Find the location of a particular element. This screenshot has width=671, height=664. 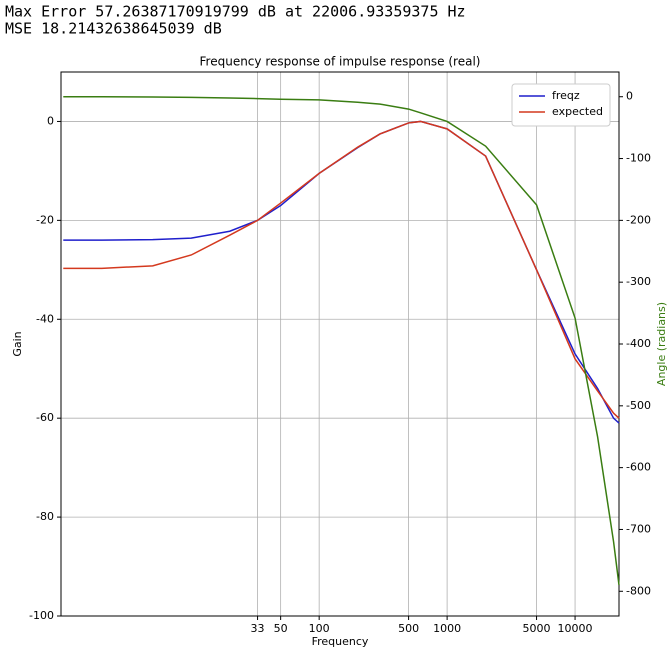

legend-label: freqz is located at coordinates (566, 95).